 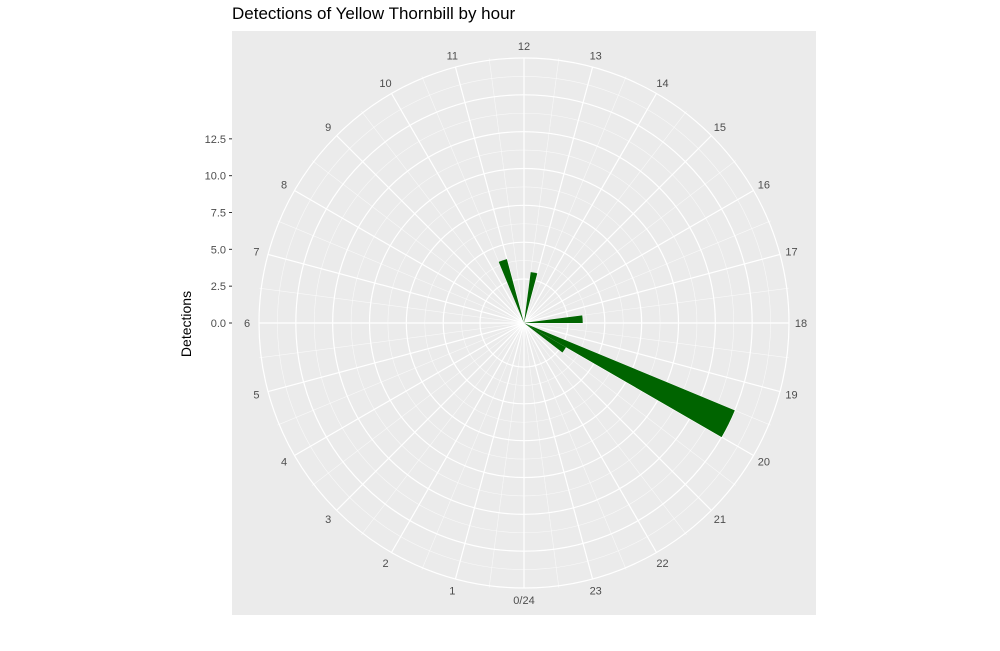 What do you see at coordinates (662, 84) in the screenshot?
I see `hour-tick-label: 14` at bounding box center [662, 84].